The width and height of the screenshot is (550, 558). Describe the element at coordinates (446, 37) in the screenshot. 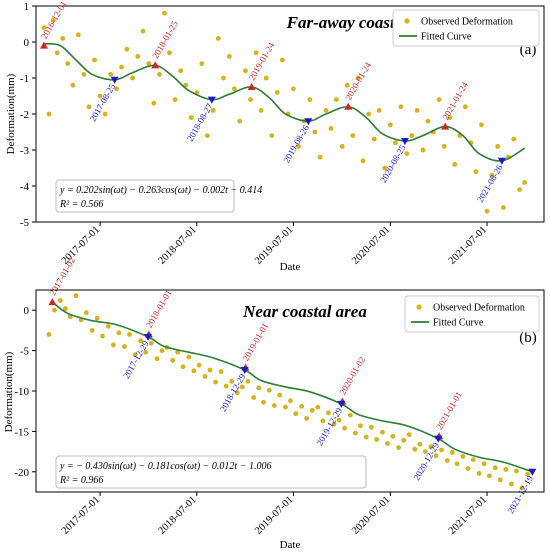

I see `legend-fitted-label: Fitted Curve` at that location.